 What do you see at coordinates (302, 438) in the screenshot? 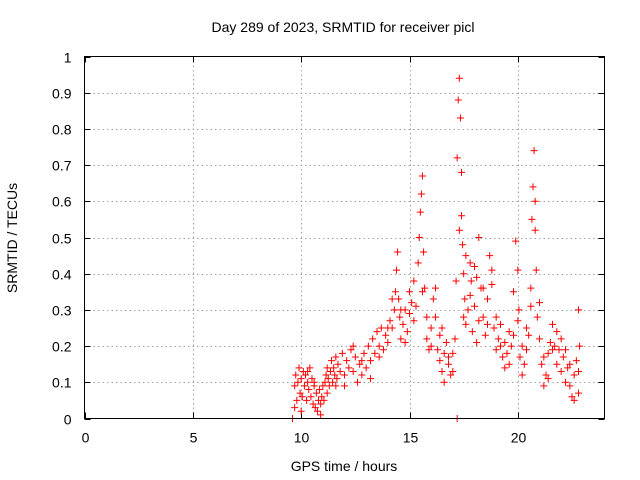
I see `x-tick-label: 10` at bounding box center [302, 438].